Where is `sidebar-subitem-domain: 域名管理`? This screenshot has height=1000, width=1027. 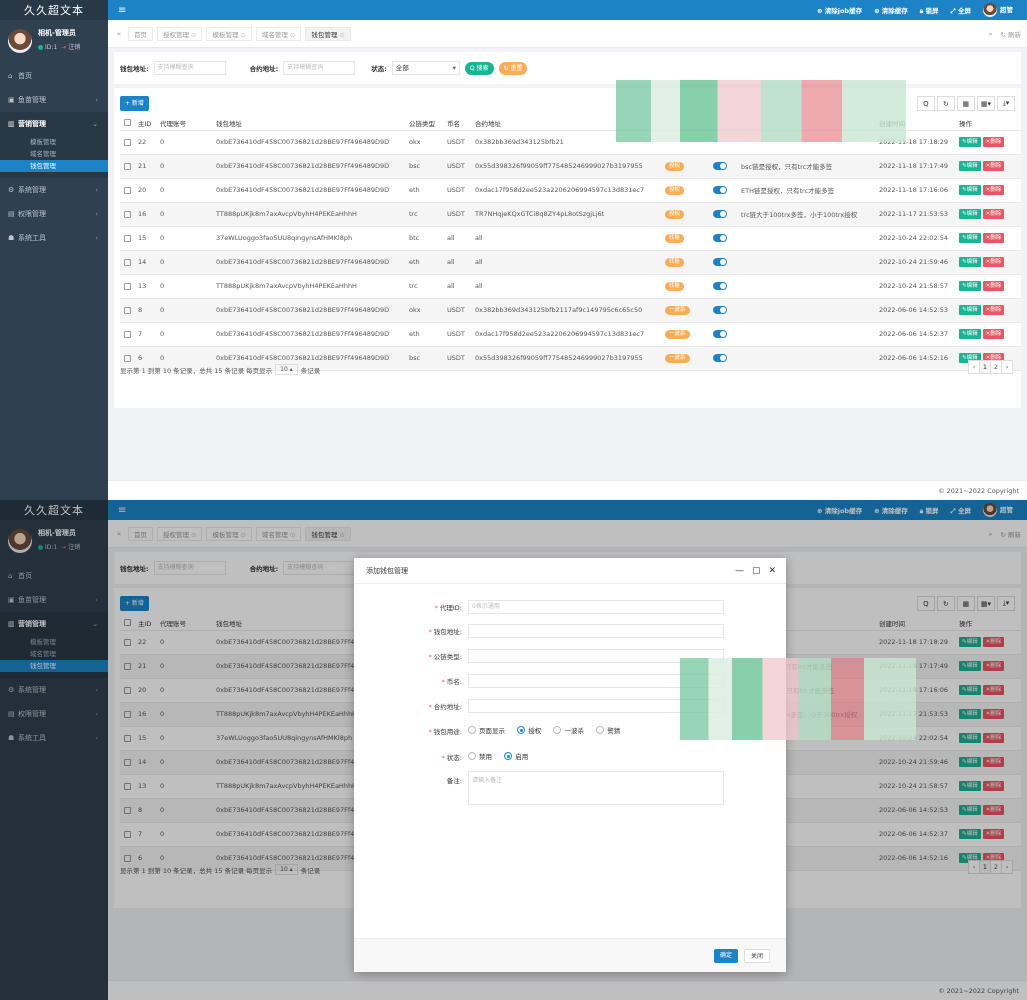 sidebar-subitem-domain: 域名管理 is located at coordinates (54, 654).